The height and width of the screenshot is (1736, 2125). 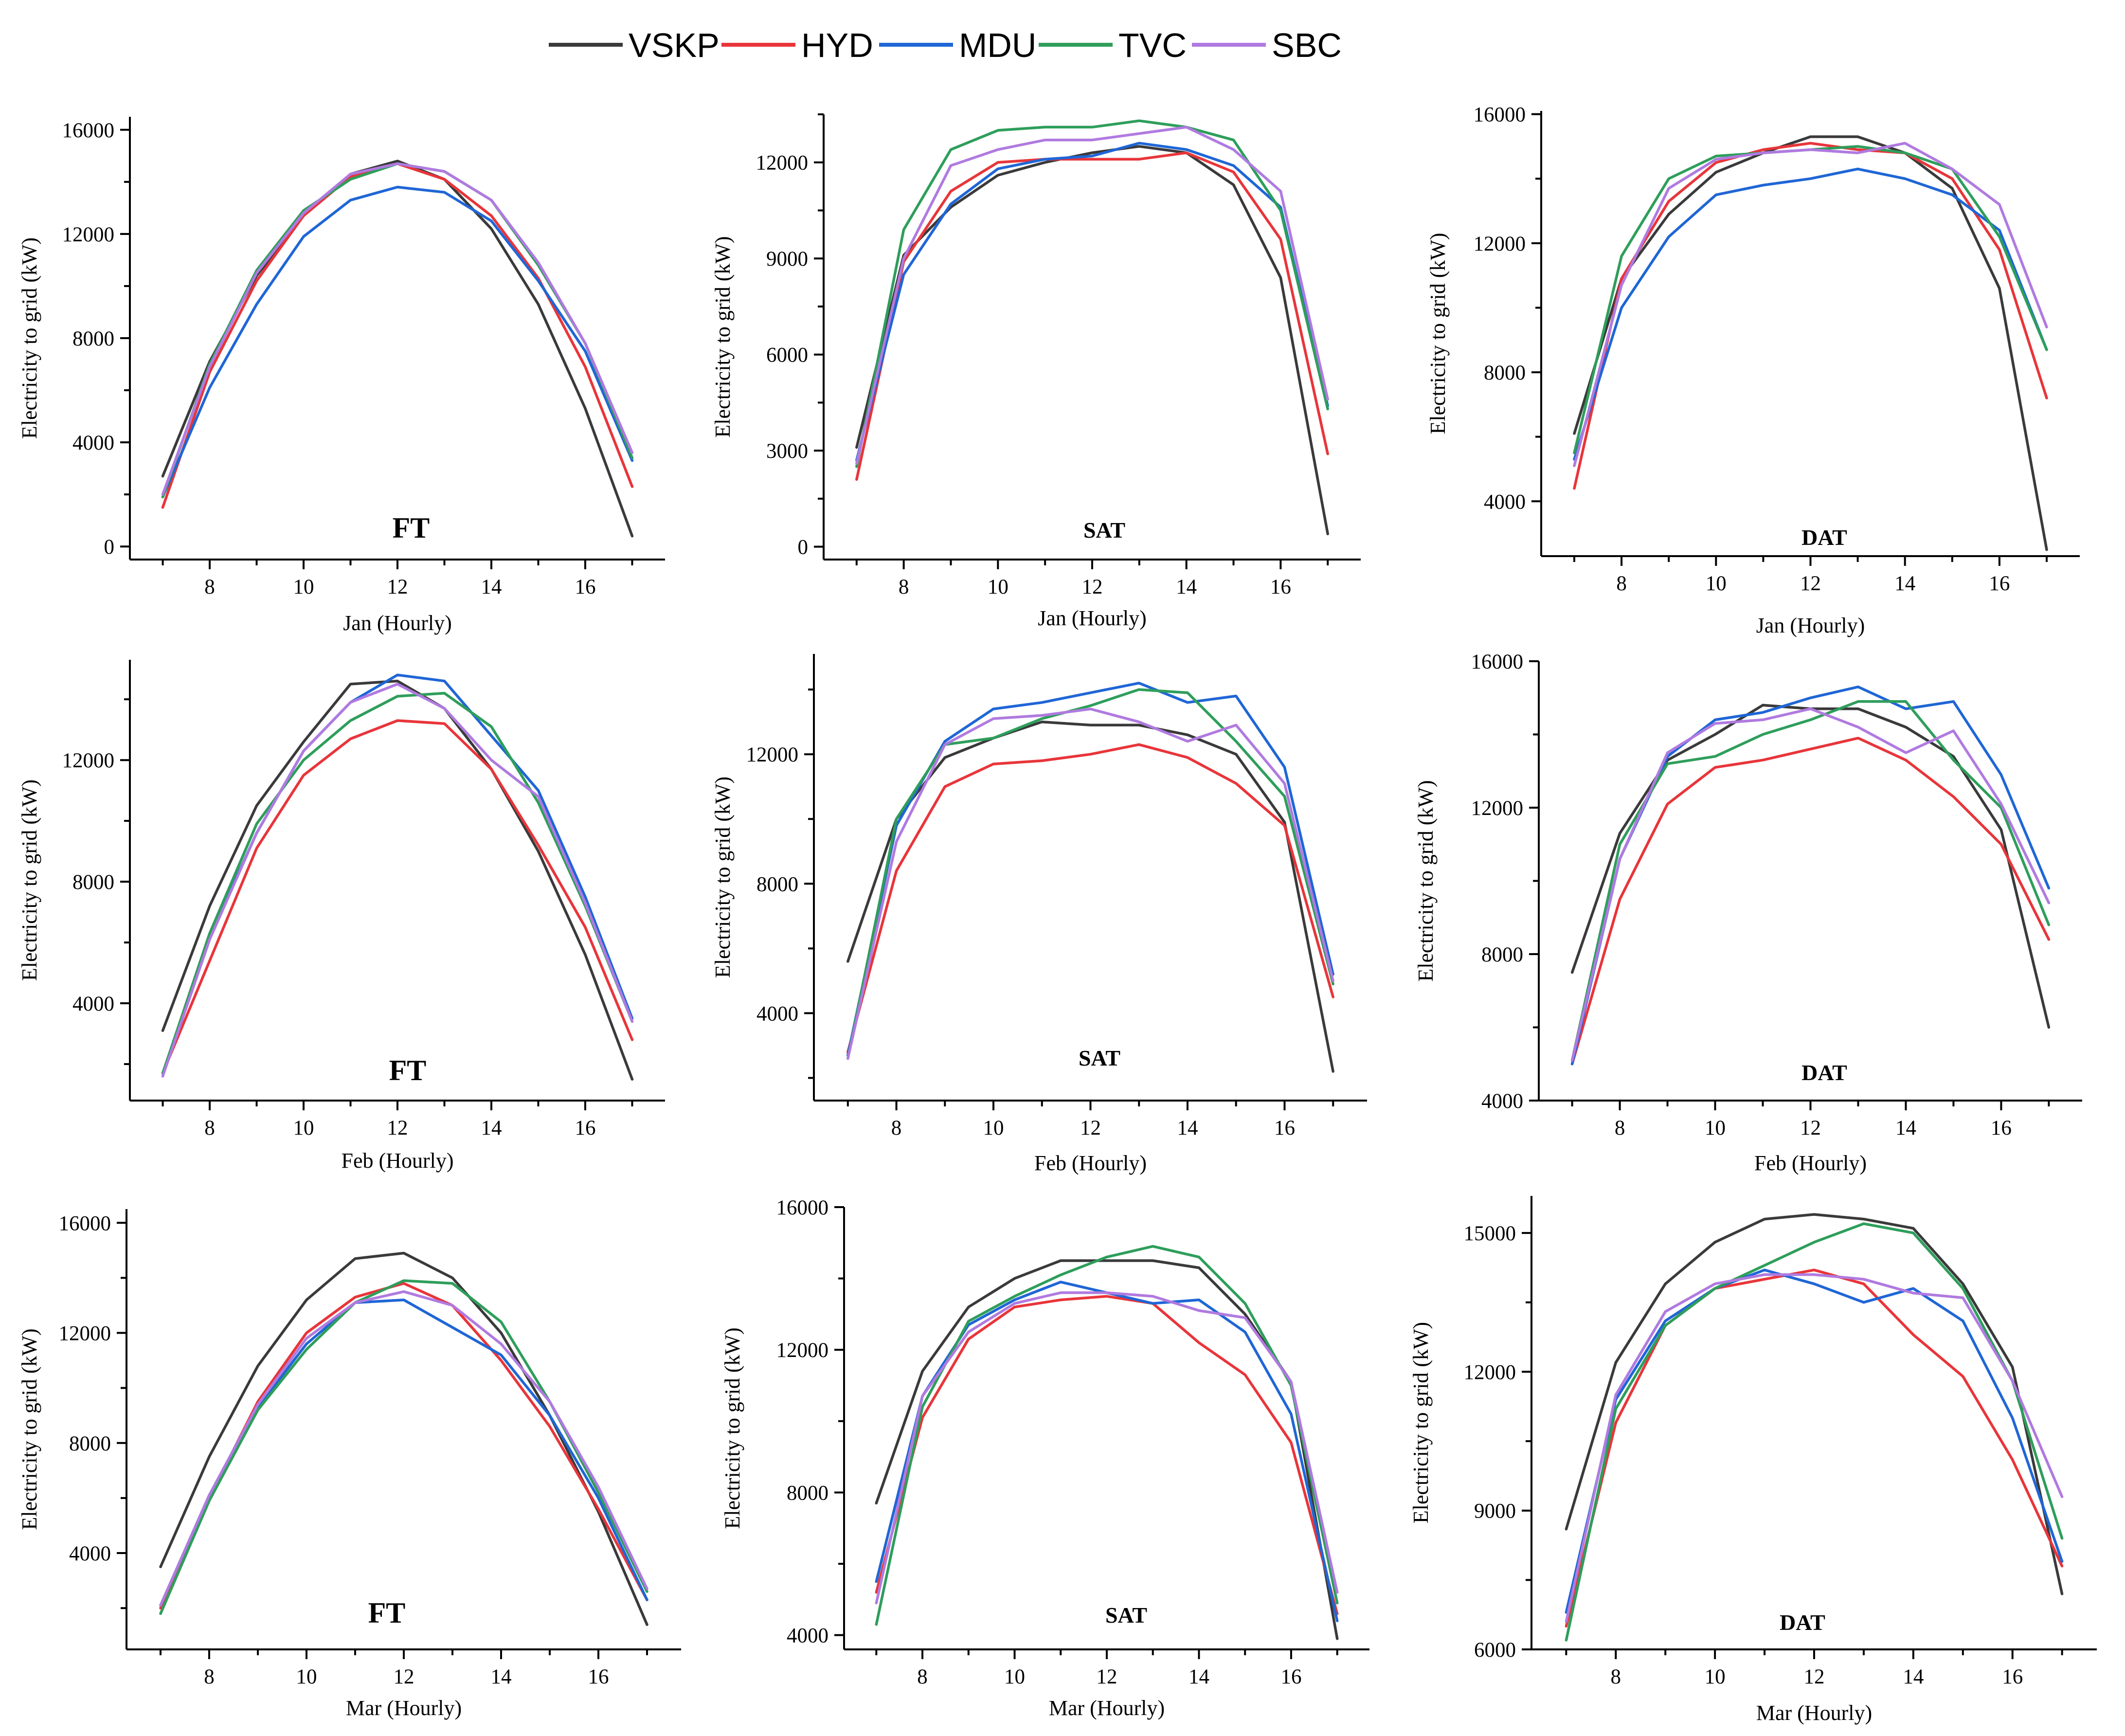 I want to click on y-tick-label: 6000, so click(x=787, y=356).